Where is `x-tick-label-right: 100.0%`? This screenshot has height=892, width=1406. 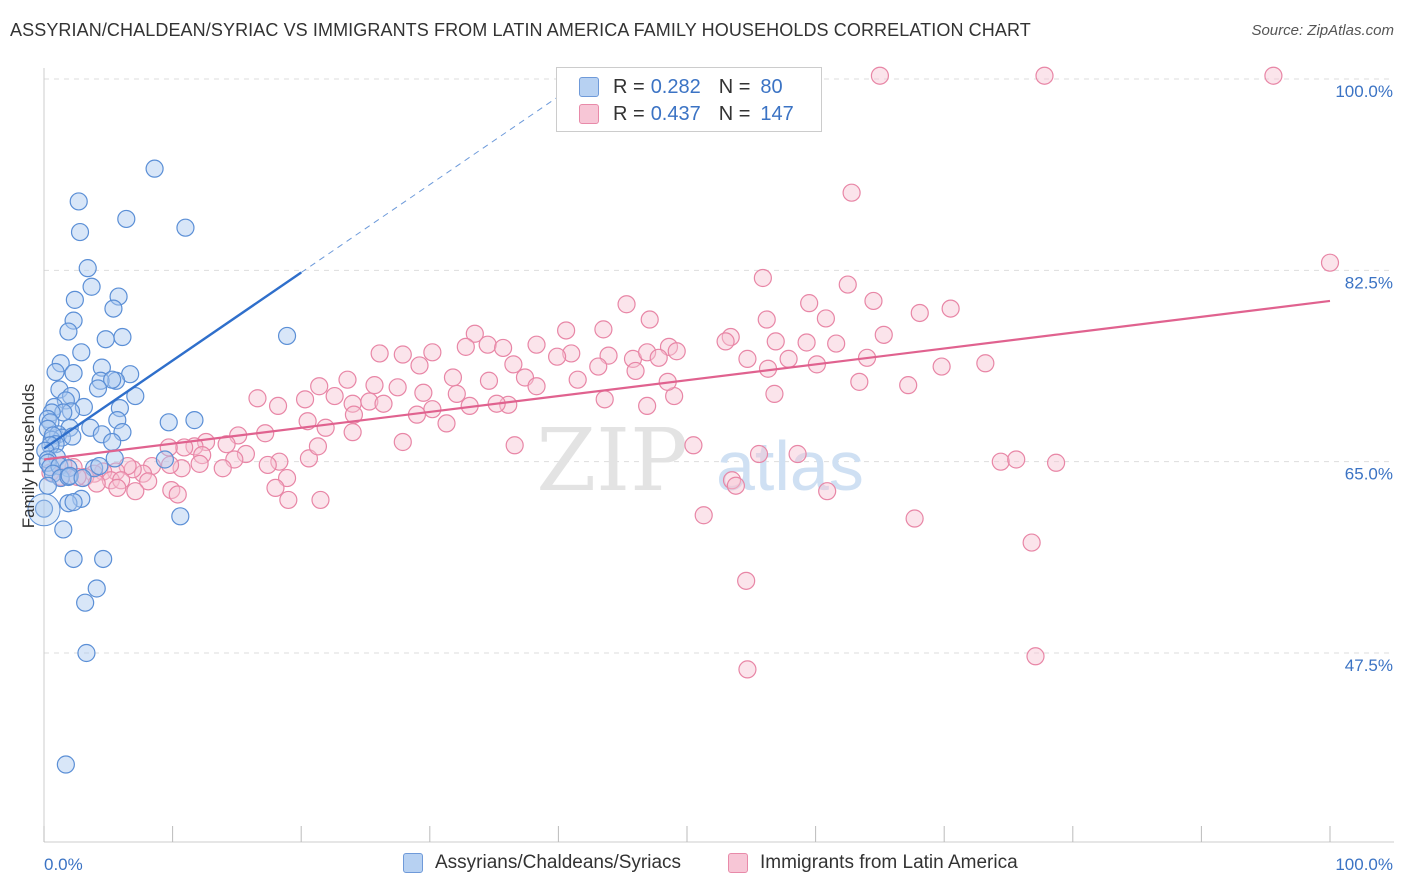
x-tick-label-right: 100.0% is located at coordinates (1364, 864).